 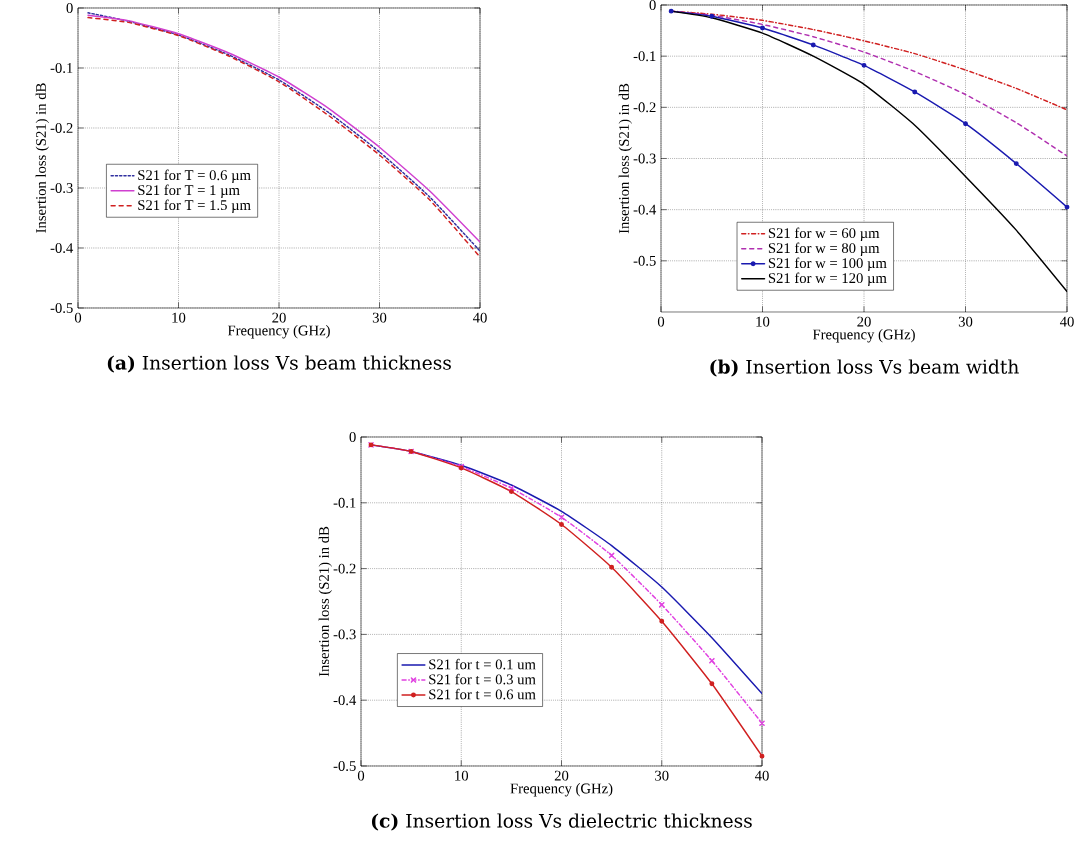 I want to click on text: (c) Insertion loss Vs dielectric thickness, so click(x=561, y=822).